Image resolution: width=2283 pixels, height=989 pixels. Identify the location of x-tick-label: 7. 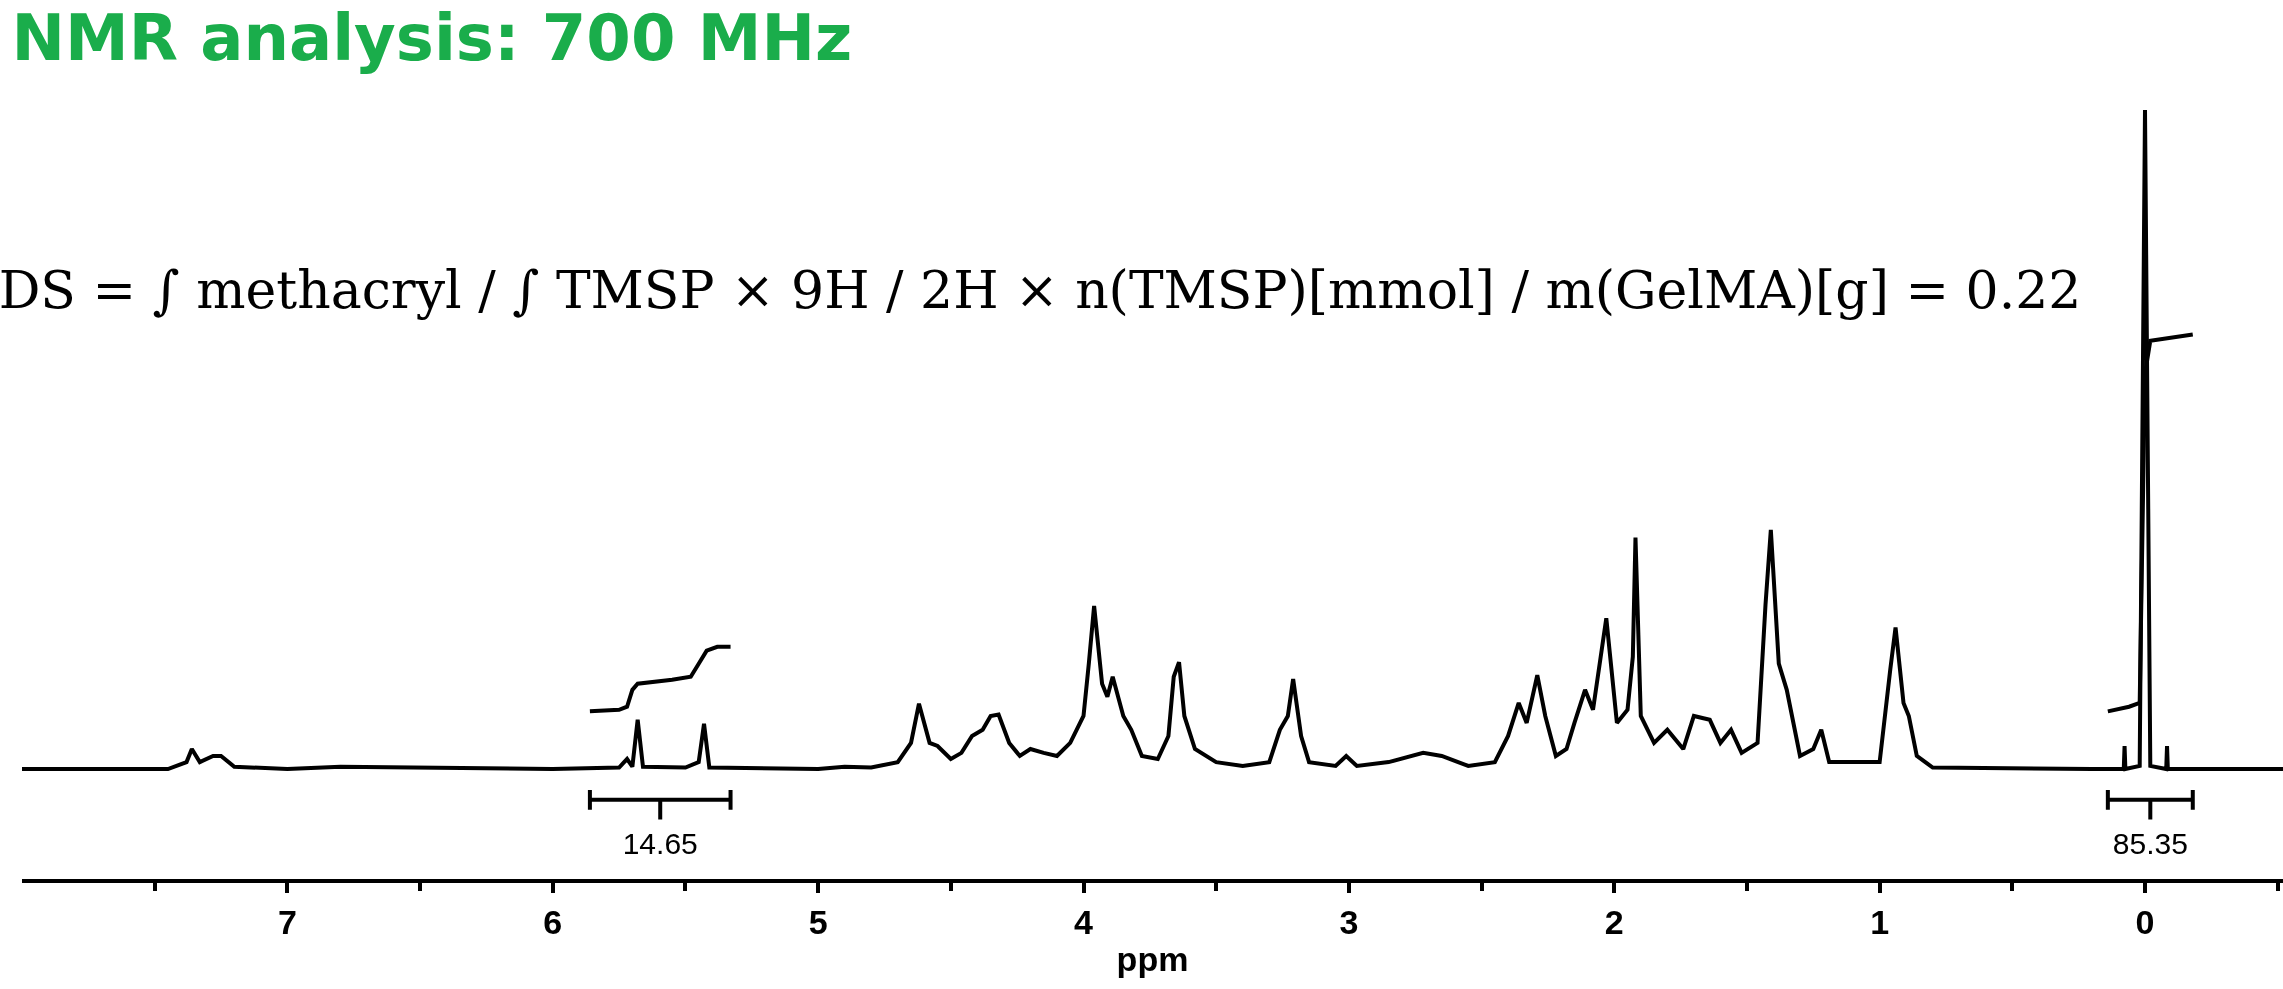
(287, 921).